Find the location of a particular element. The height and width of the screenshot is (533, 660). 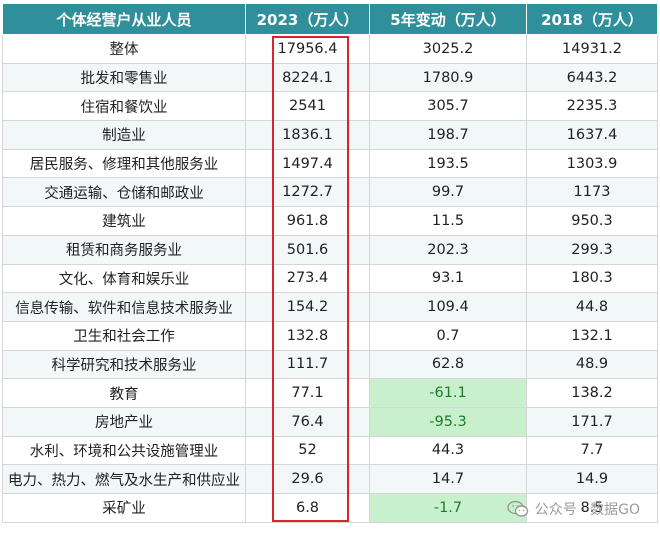

cell-2018: 132.1 is located at coordinates (592, 335).